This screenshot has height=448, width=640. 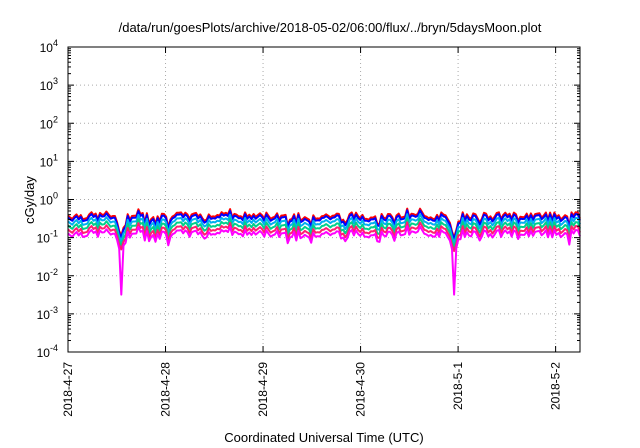 What do you see at coordinates (556, 386) in the screenshot?
I see `x-tick-label: 2018-5-2` at bounding box center [556, 386].